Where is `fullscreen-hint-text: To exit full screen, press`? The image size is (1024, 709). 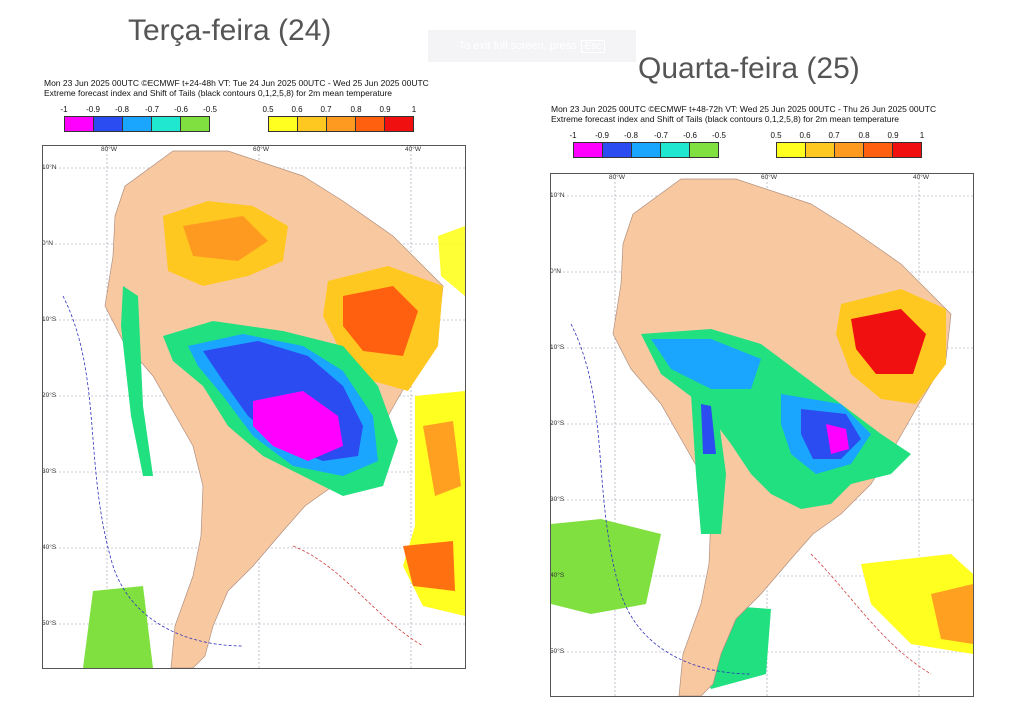 fullscreen-hint-text: To exit full screen, press is located at coordinates (517, 46).